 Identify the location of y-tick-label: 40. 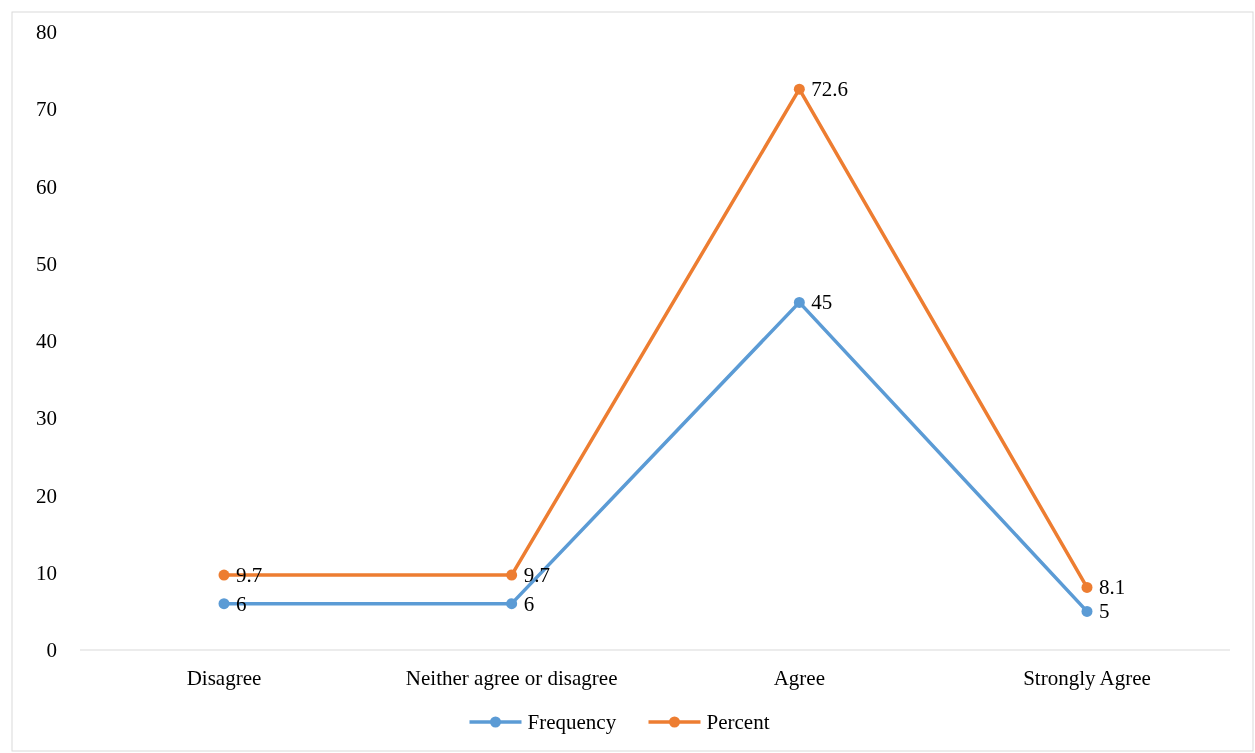
(46, 341).